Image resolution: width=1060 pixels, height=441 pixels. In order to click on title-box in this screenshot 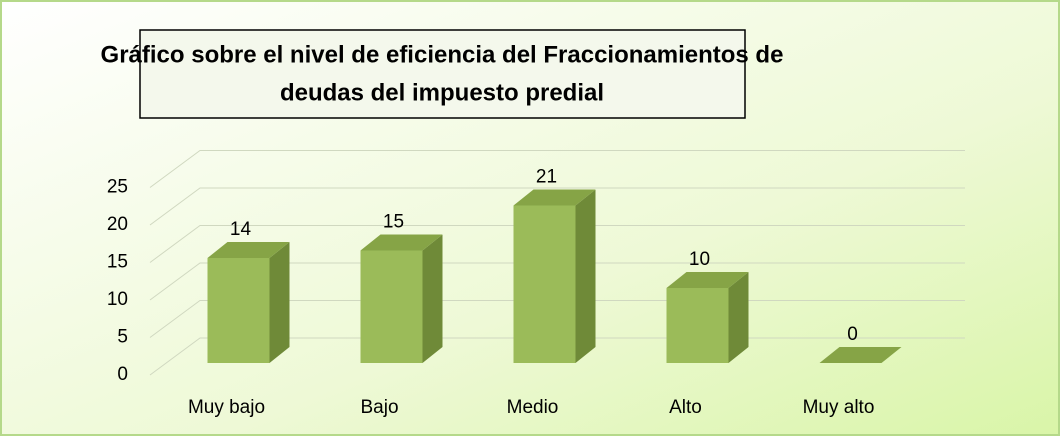, I will do `click(442, 74)`.